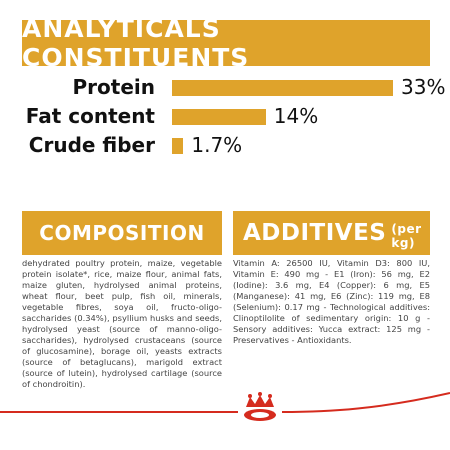 The image size is (450, 450). What do you see at coordinates (136, 43) in the screenshot?
I see `chart-title: ANALYTICALS CONSTITUENTS` at bounding box center [136, 43].